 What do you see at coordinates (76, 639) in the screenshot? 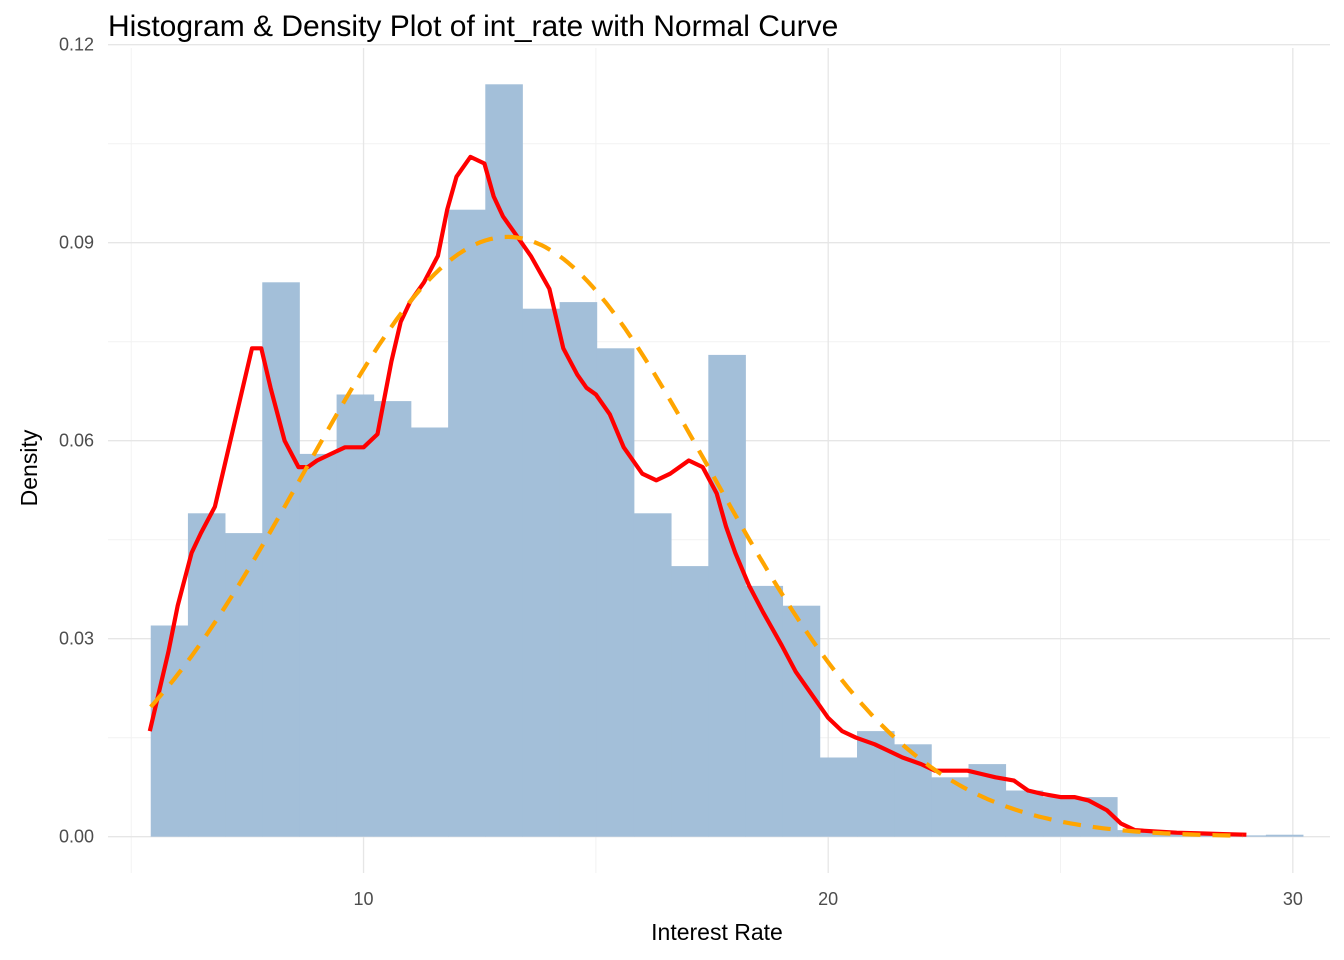
I see `y-tick-label: 0.03` at bounding box center [76, 639].